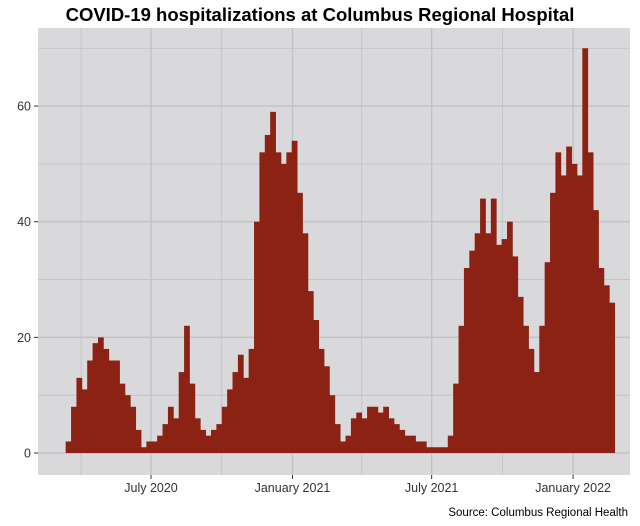  What do you see at coordinates (24, 338) in the screenshot?
I see `y-tick-label: 20` at bounding box center [24, 338].